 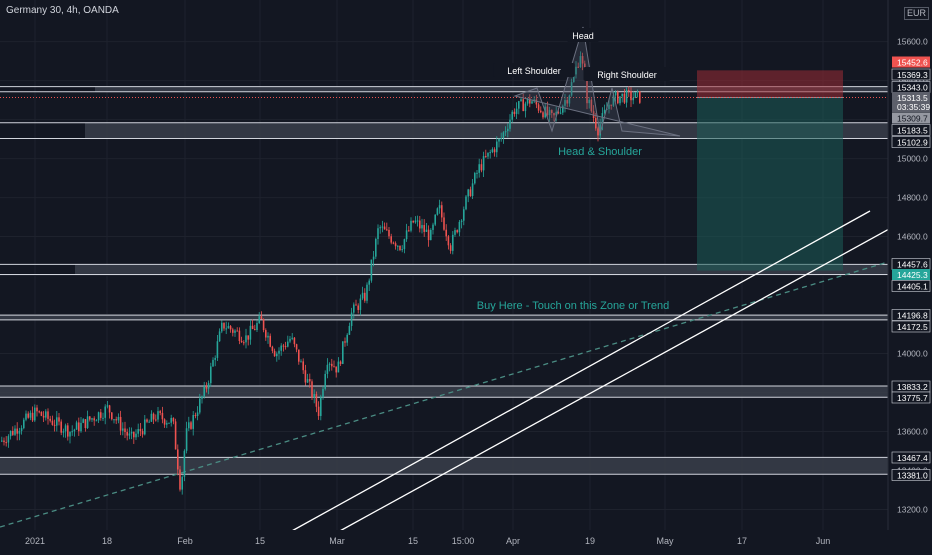 I want to click on x-tick-label: Apr, so click(x=513, y=541).